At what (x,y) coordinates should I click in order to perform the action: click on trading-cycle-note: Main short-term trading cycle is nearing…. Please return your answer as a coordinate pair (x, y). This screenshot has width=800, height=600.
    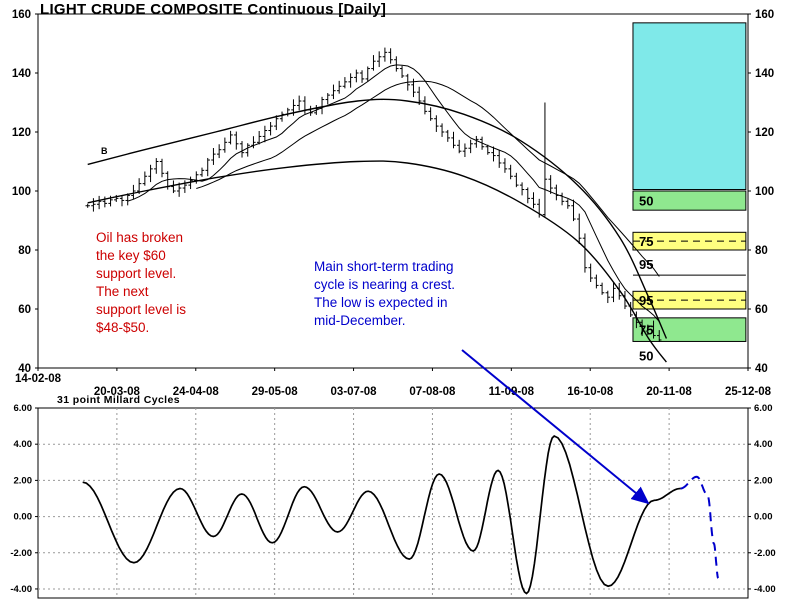
    Looking at the image, I should click on (385, 293).